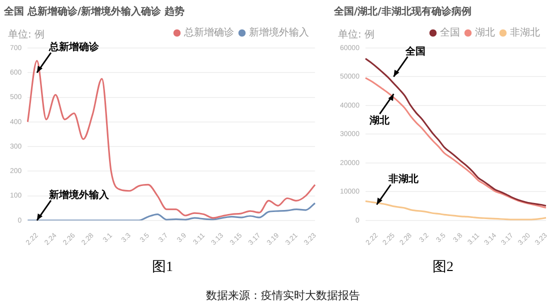 This screenshot has width=556, height=306. What do you see at coordinates (171, 211) in the screenshot?
I see `line-series` at bounding box center [171, 211].